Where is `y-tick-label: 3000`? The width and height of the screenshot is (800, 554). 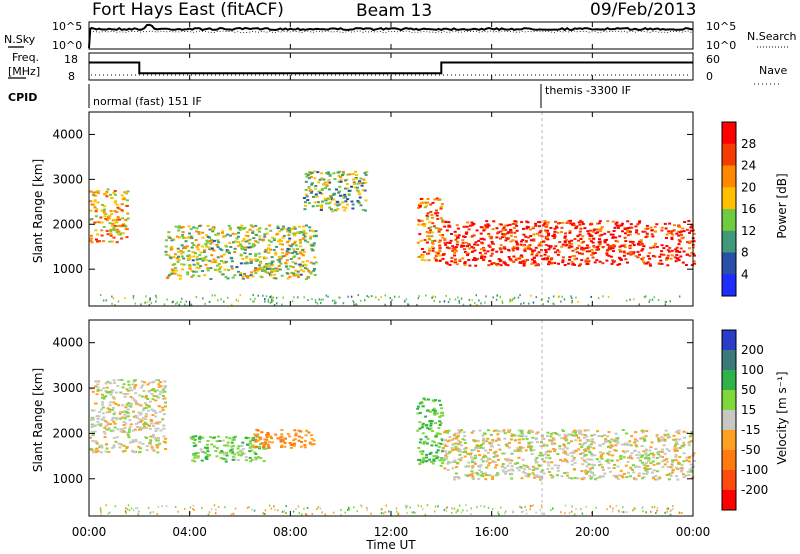
y-tick-label: 3000 is located at coordinates (67, 179).